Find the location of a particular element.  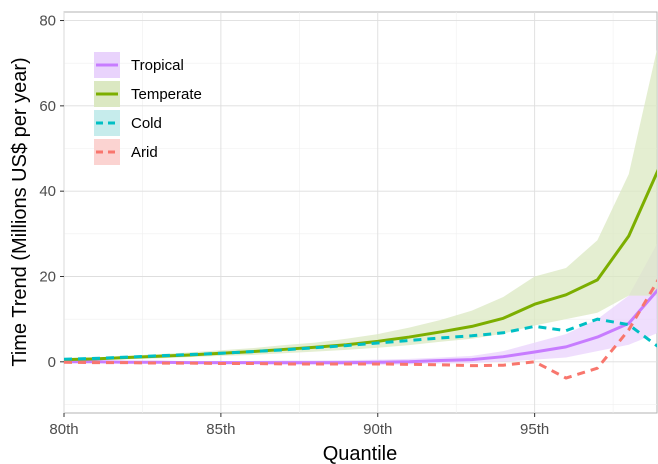

legend-label: Tropical is located at coordinates (157, 65).